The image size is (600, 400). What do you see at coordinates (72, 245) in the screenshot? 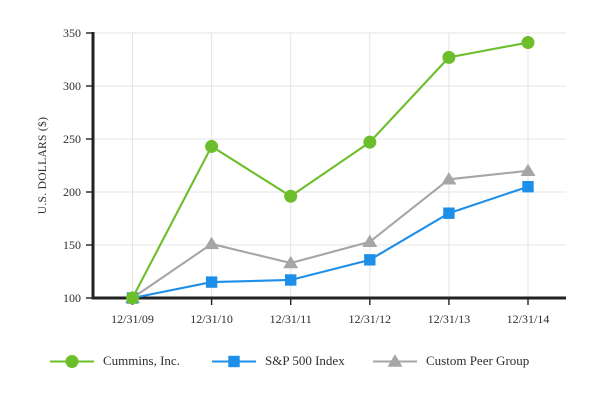
I see `y-tick-label: 150` at bounding box center [72, 245].